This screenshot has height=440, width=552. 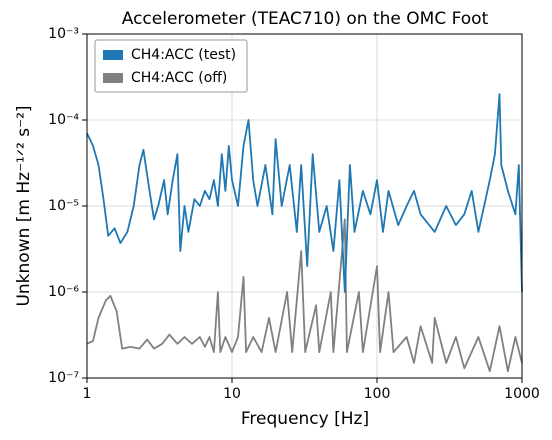 I want to click on x-tick-label: 1, so click(x=87, y=394).